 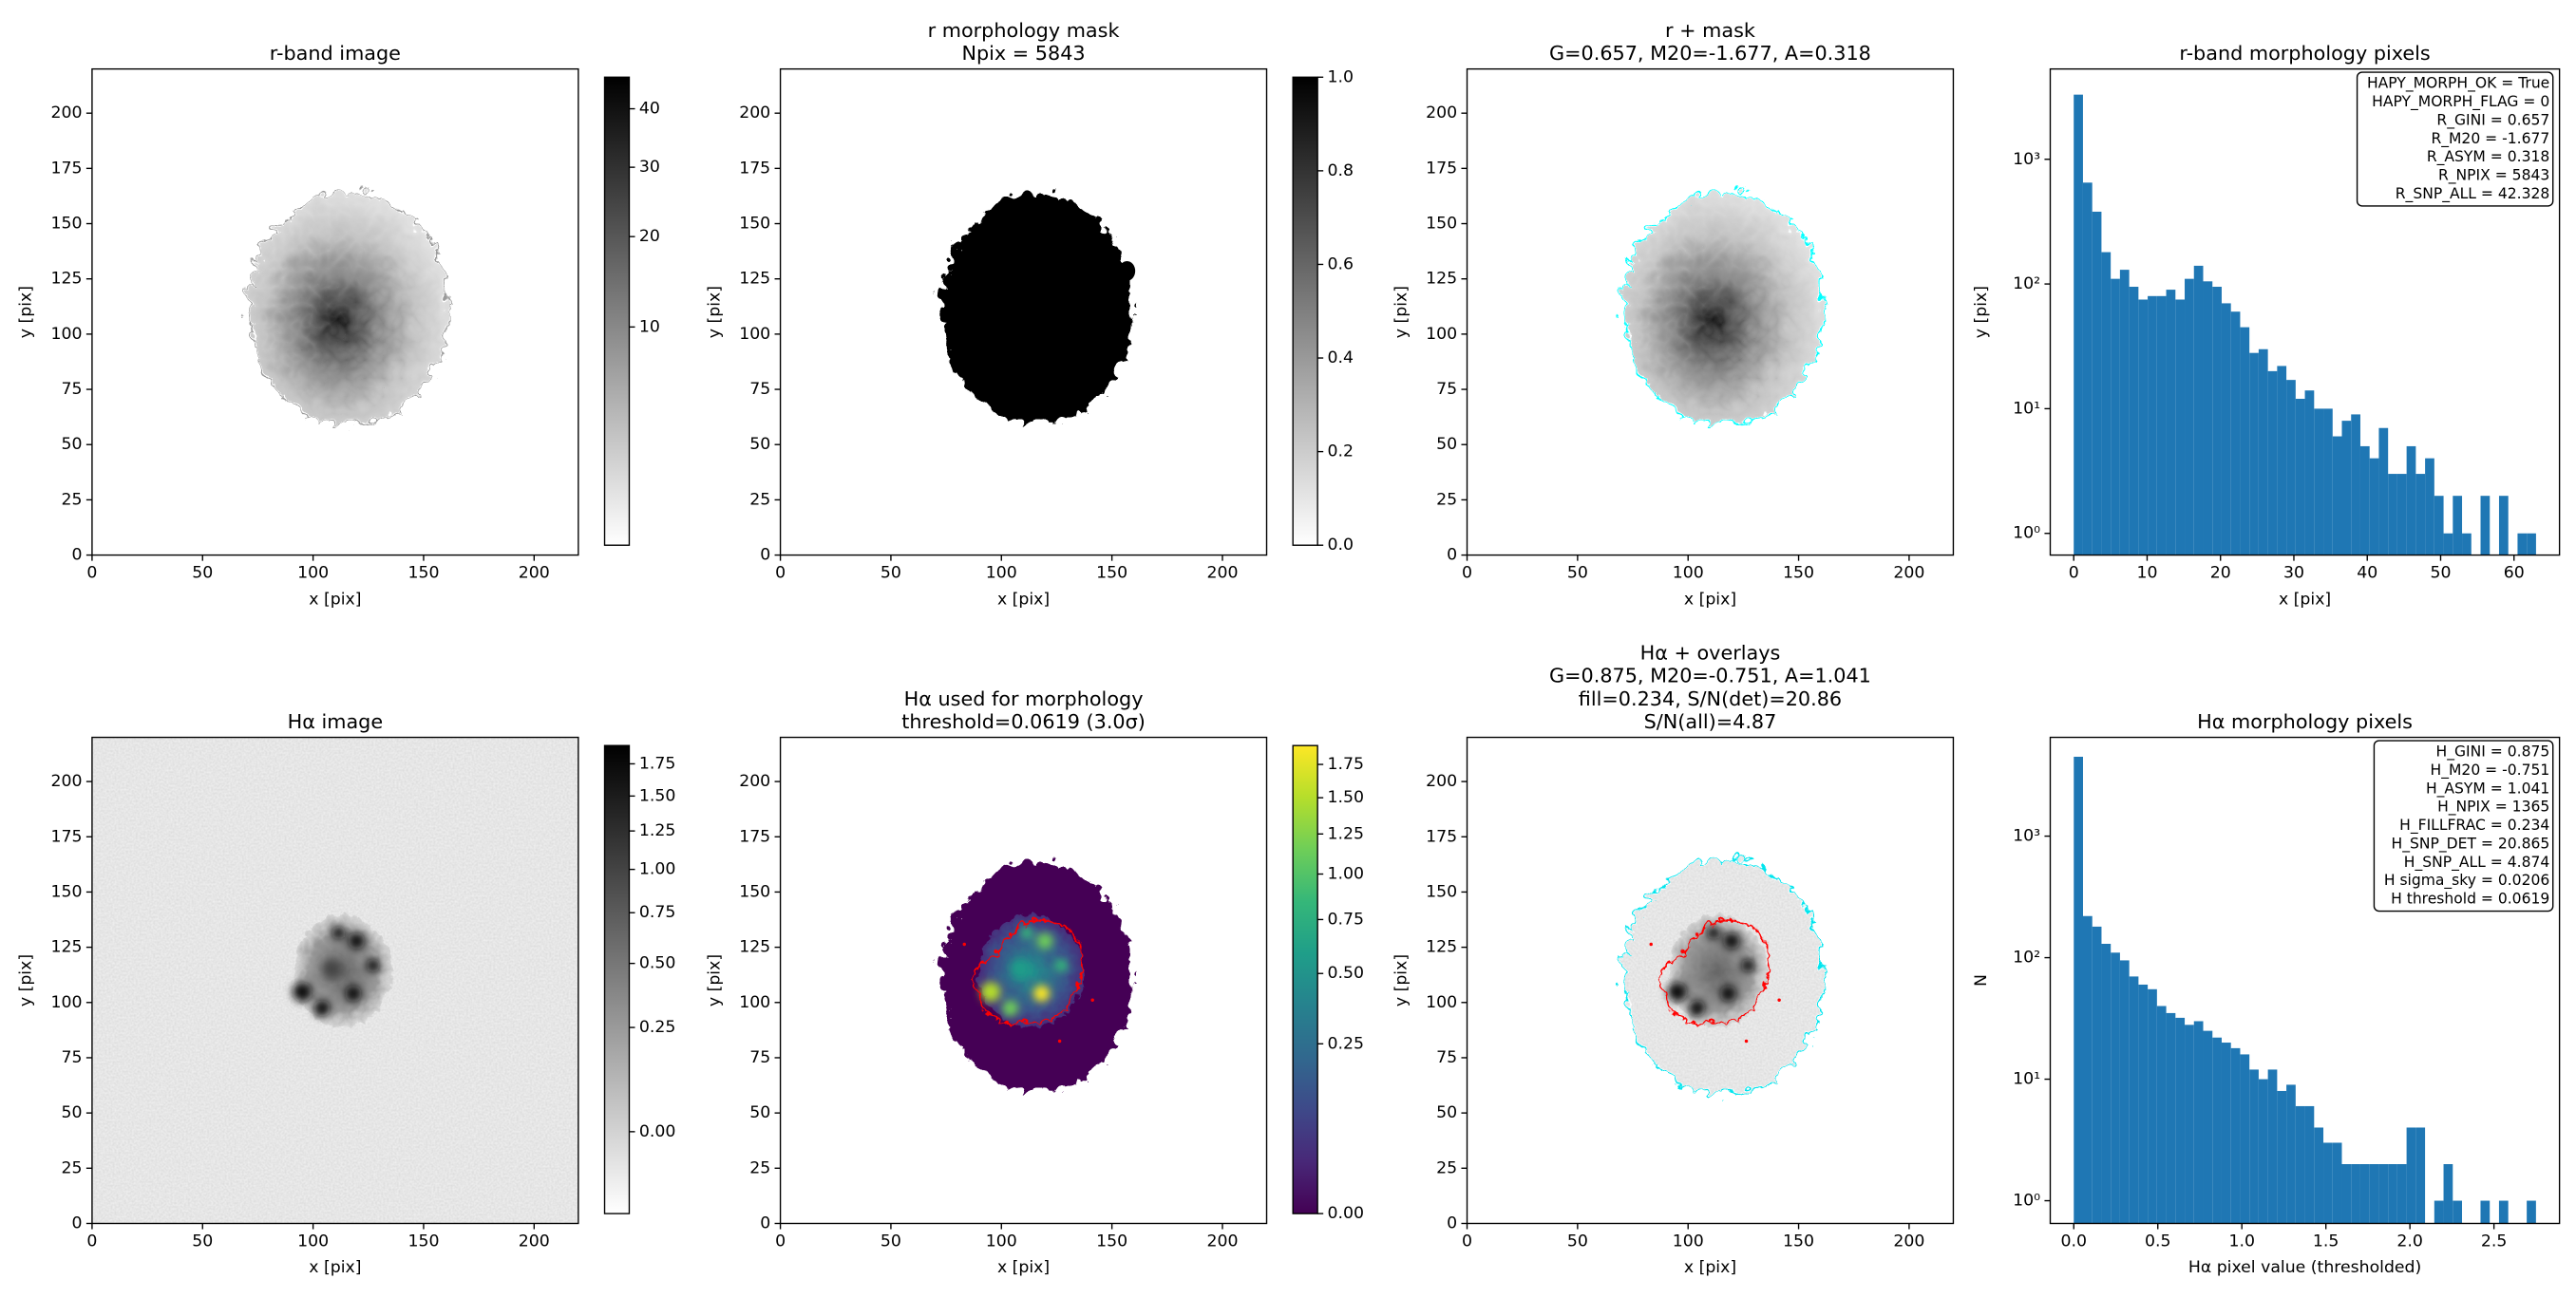 What do you see at coordinates (77, 1222) in the screenshot?
I see `y-tick-label: 0` at bounding box center [77, 1222].